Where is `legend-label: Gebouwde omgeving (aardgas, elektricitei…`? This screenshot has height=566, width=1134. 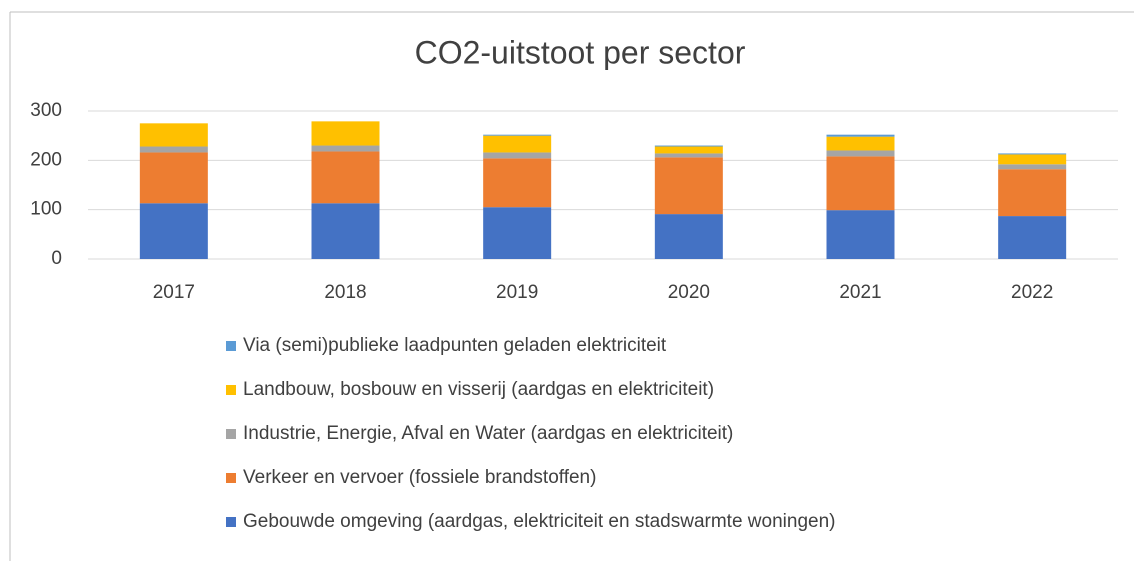 legend-label: Gebouwde omgeving (aardgas, elektricitei… is located at coordinates (539, 521).